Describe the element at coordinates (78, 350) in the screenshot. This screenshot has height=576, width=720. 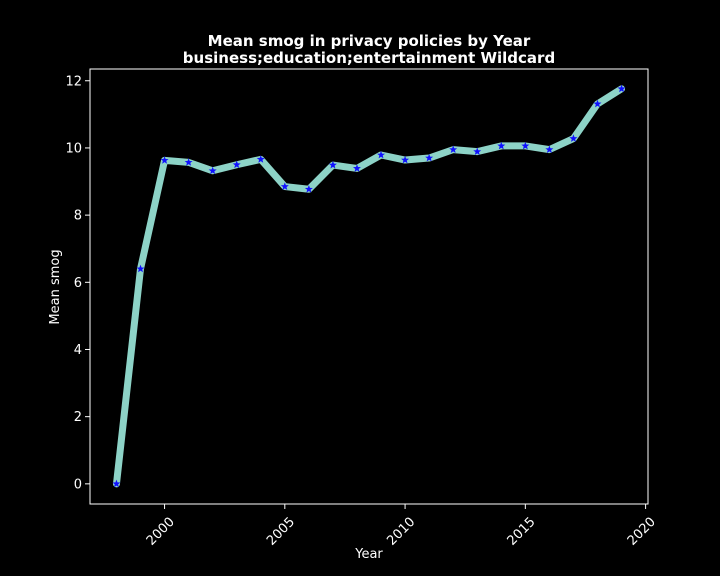
I see `y-tick-label: 4` at that location.